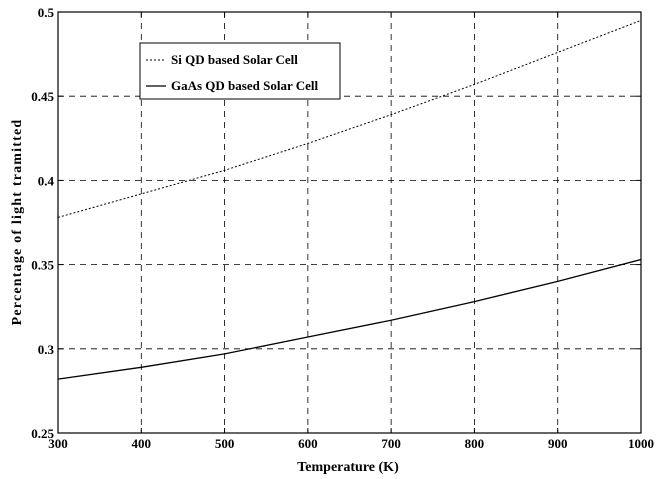 This screenshot has width=658, height=479. Describe the element at coordinates (142, 443) in the screenshot. I see `x-tick-label: 400` at that location.